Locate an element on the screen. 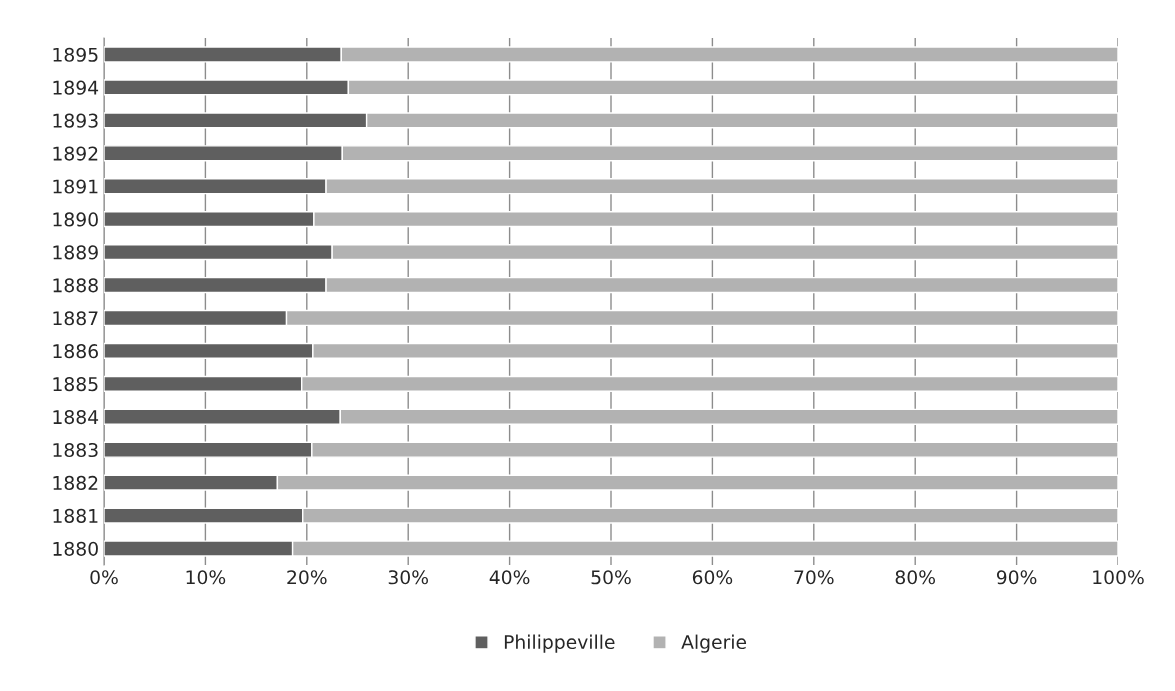 The width and height of the screenshot is (1175, 691). x-tick-label: 100% is located at coordinates (1118, 577).